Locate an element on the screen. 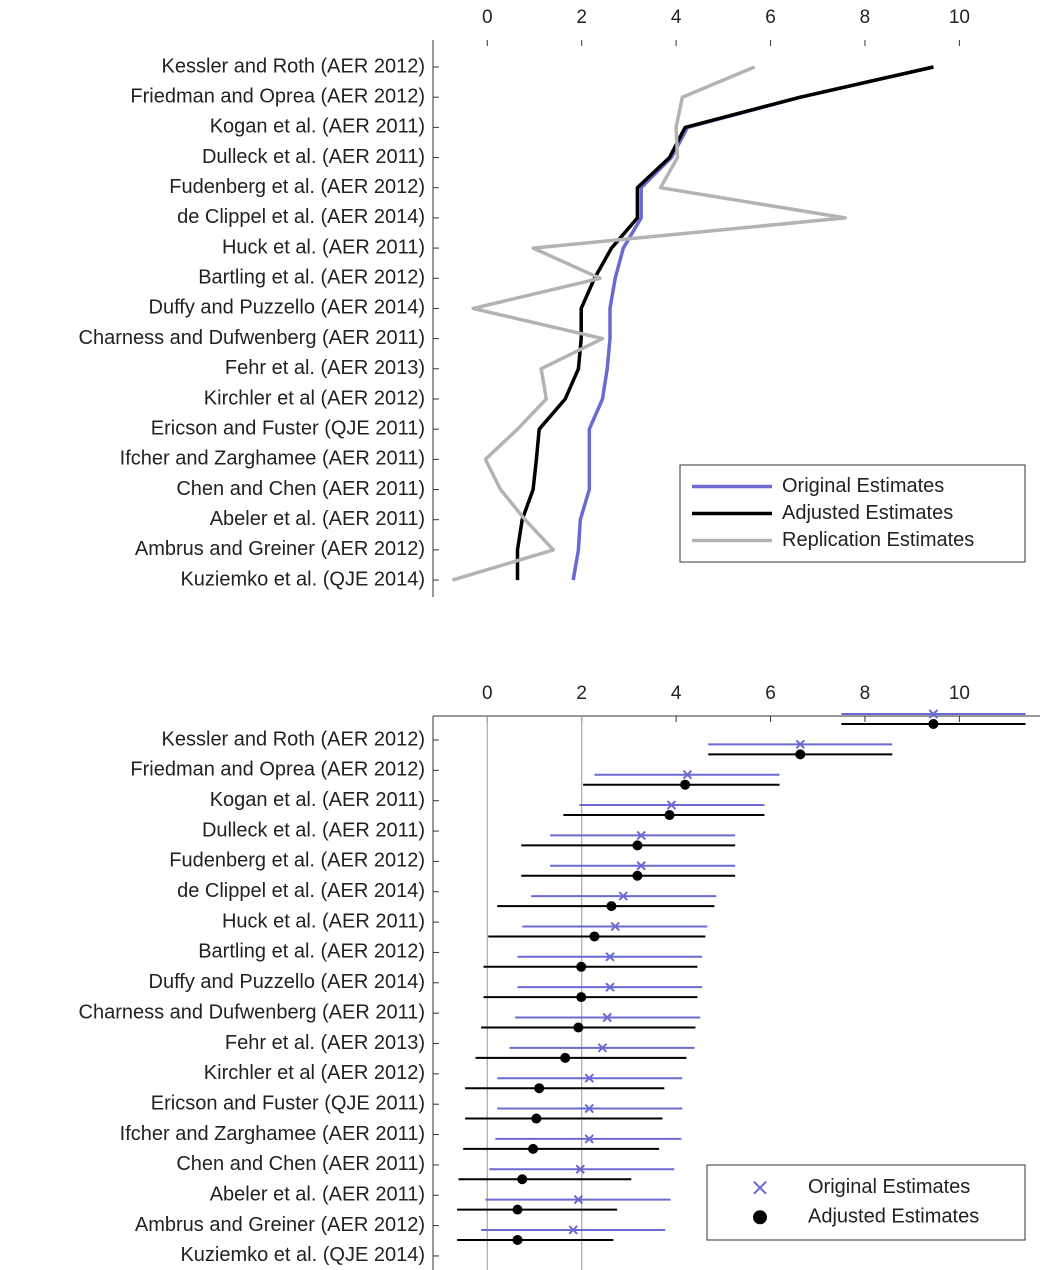 Image resolution: width=1042 pixels, height=1270 pixels. legend-label: Replication Estimates is located at coordinates (878, 540).